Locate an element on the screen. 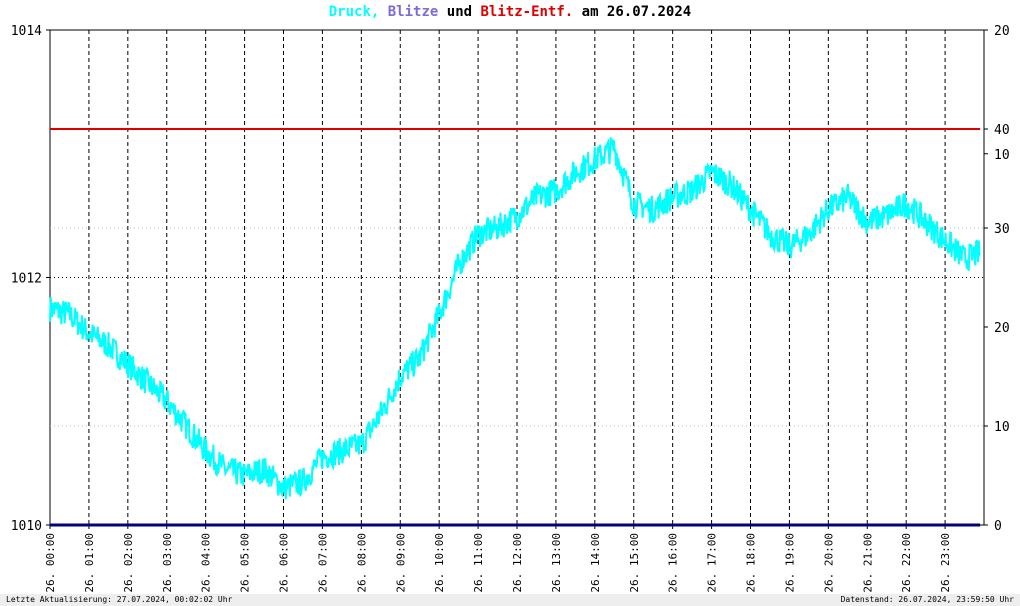  x-tick-label: 26. 14:00 is located at coordinates (595, 563).